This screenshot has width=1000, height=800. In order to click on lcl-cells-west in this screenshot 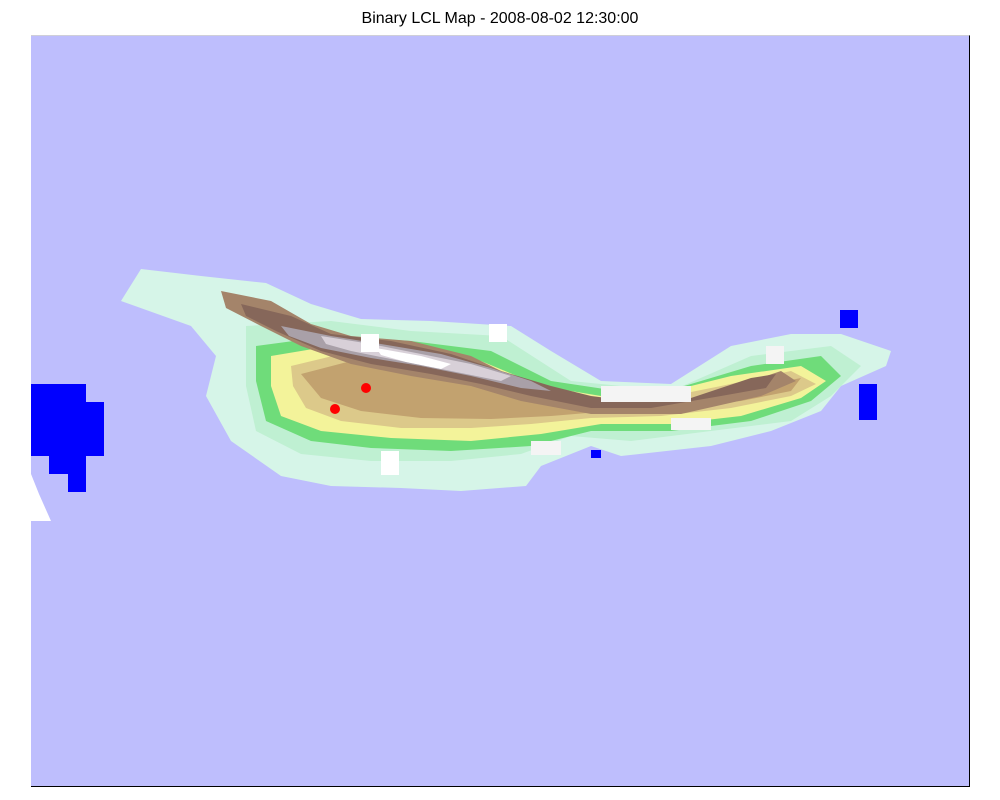, I will do `click(67, 438)`.